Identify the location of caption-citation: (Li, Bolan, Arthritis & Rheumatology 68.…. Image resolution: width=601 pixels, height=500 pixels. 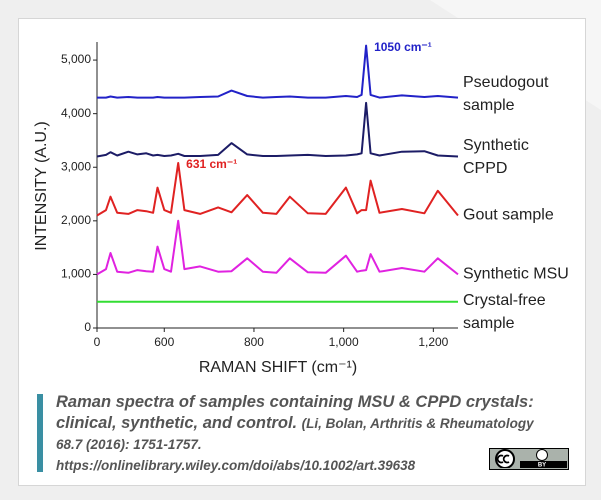
(295, 444).